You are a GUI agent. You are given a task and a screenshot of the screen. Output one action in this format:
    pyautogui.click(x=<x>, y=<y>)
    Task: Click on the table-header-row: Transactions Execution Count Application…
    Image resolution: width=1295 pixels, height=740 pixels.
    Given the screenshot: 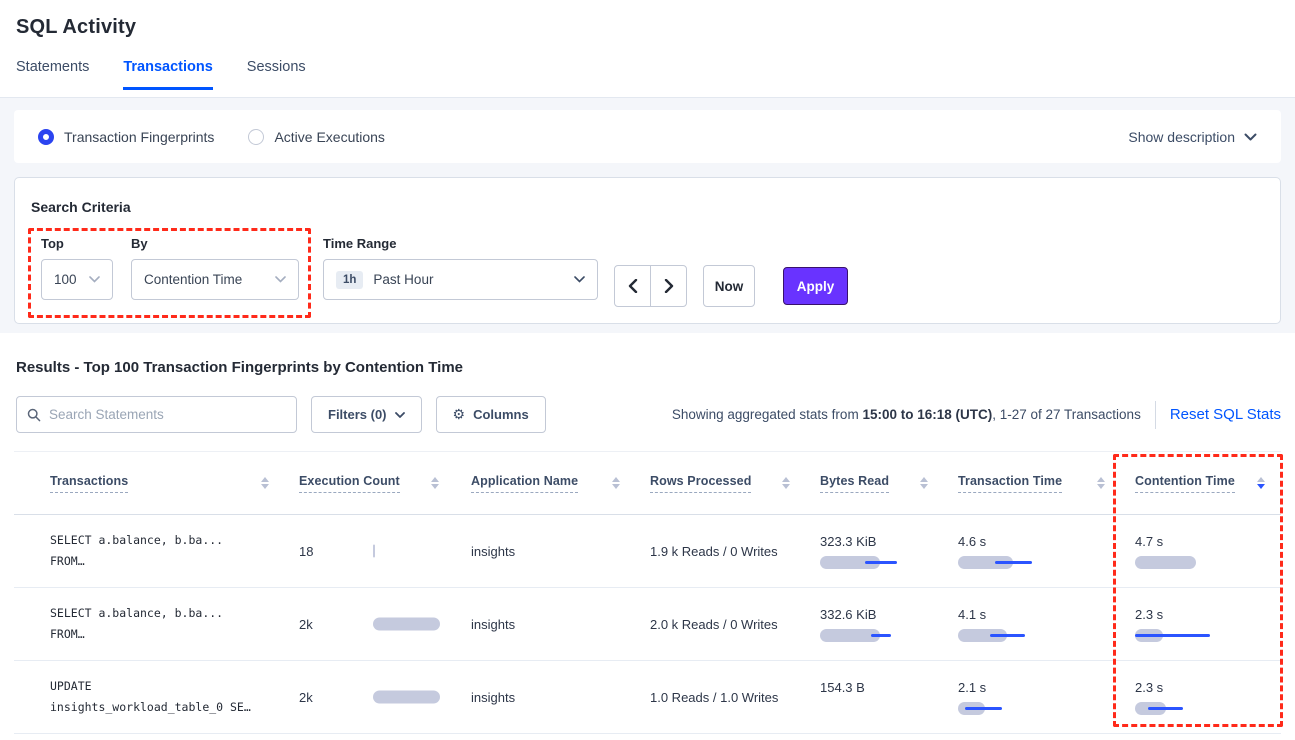 What is the action you would take?
    pyautogui.click(x=647, y=483)
    